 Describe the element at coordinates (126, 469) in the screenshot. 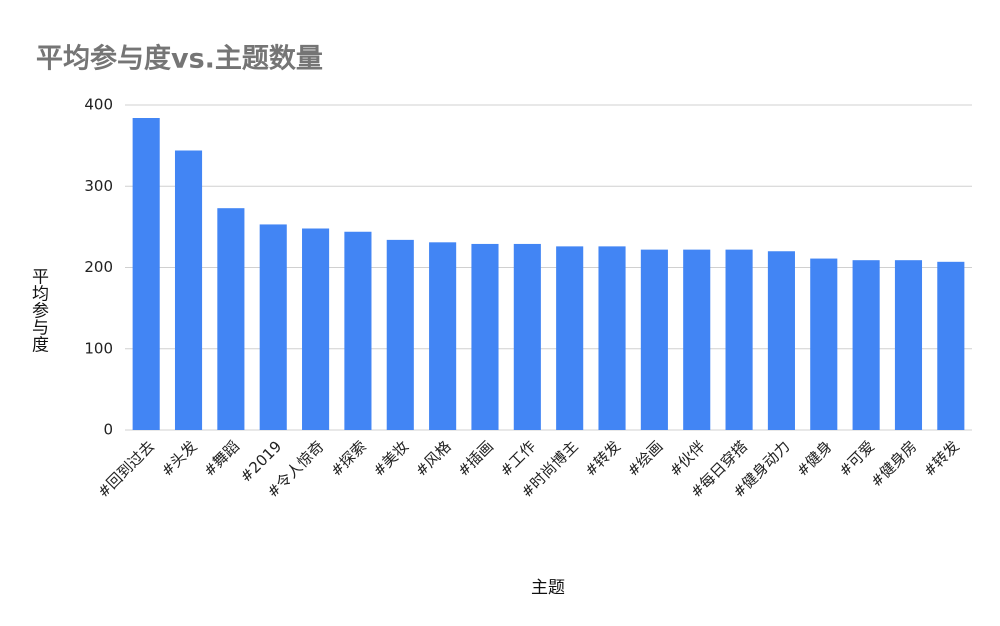

I see `x-tick-label: #回到过去` at that location.